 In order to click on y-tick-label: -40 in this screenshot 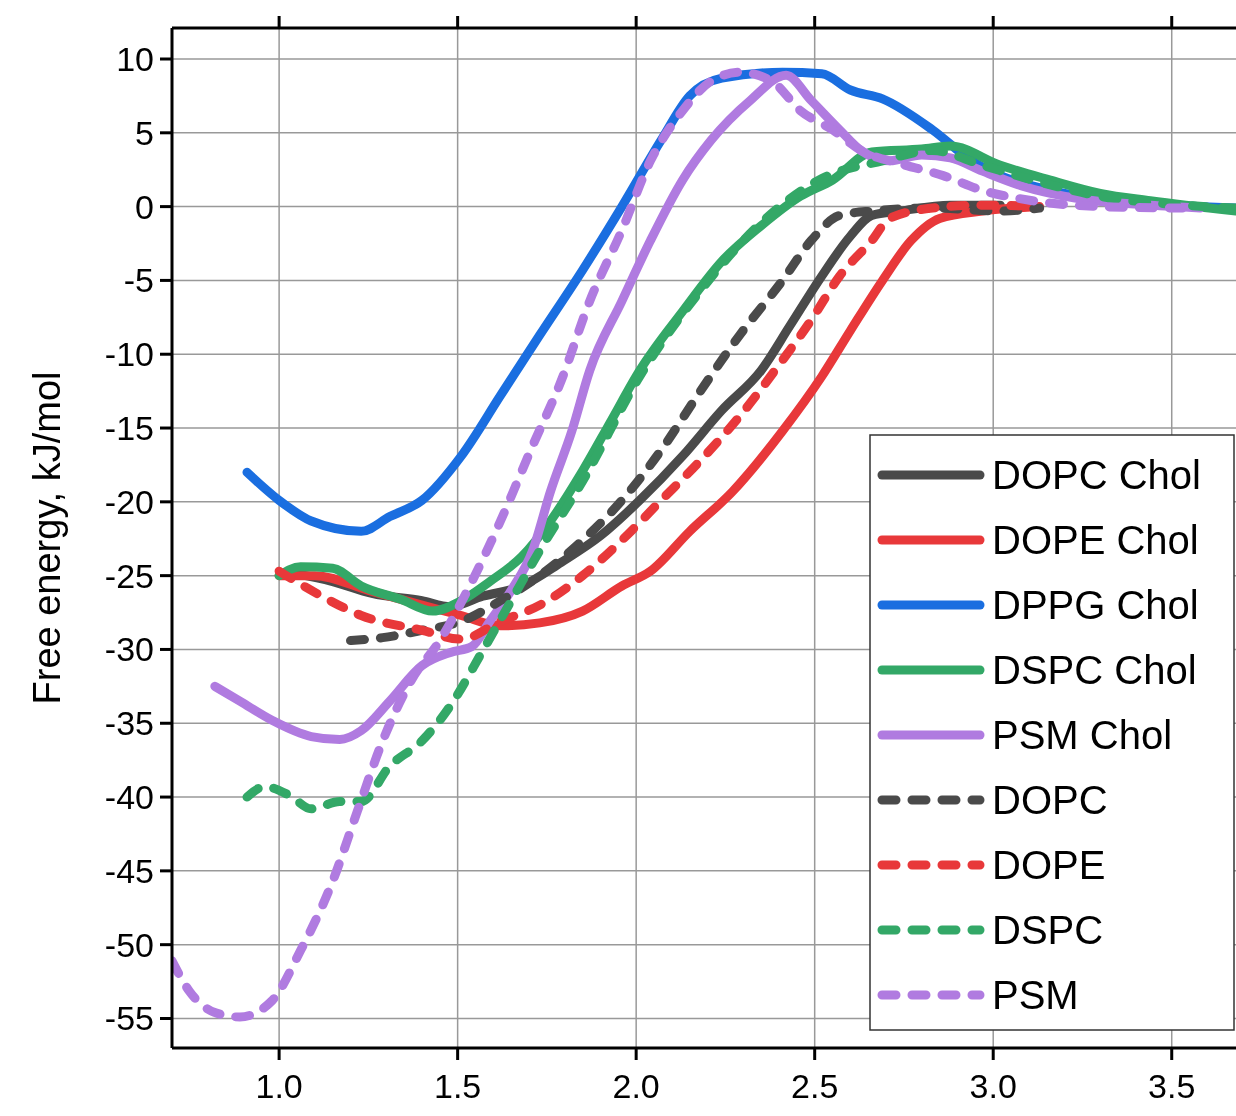, I will do `click(129, 796)`.